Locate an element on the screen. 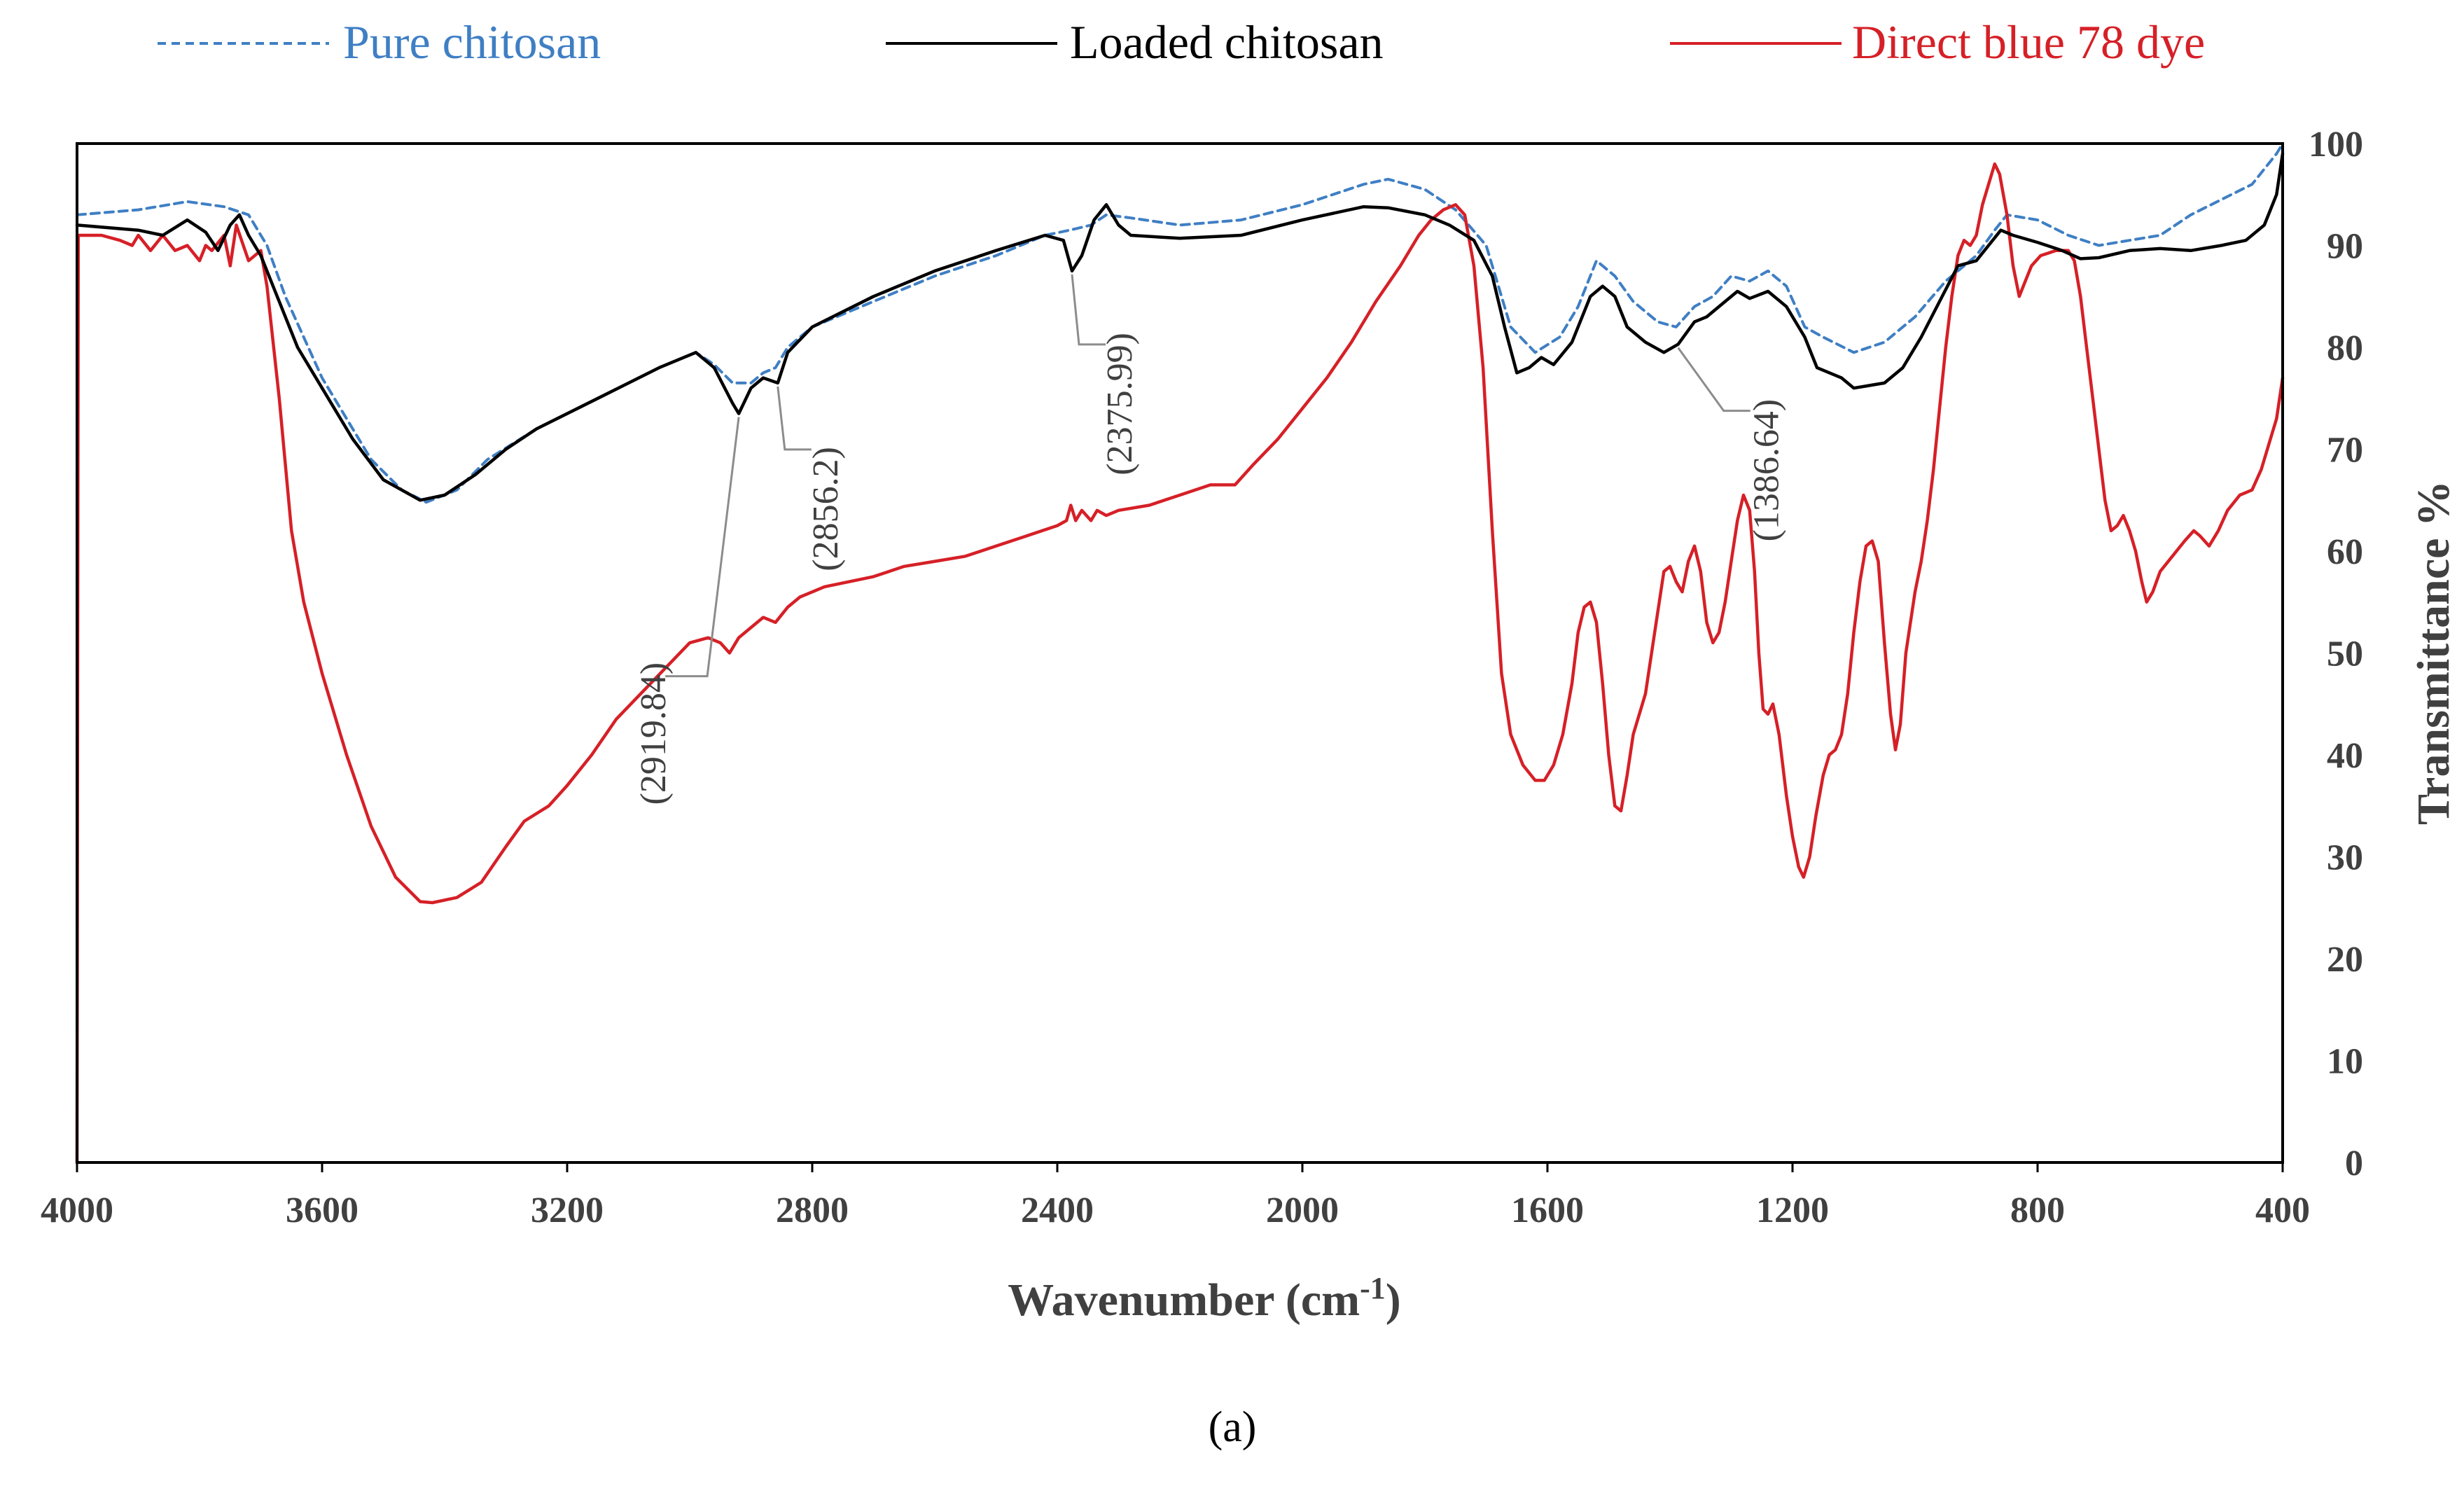  x-tick-label: 4000 is located at coordinates (77, 1210).